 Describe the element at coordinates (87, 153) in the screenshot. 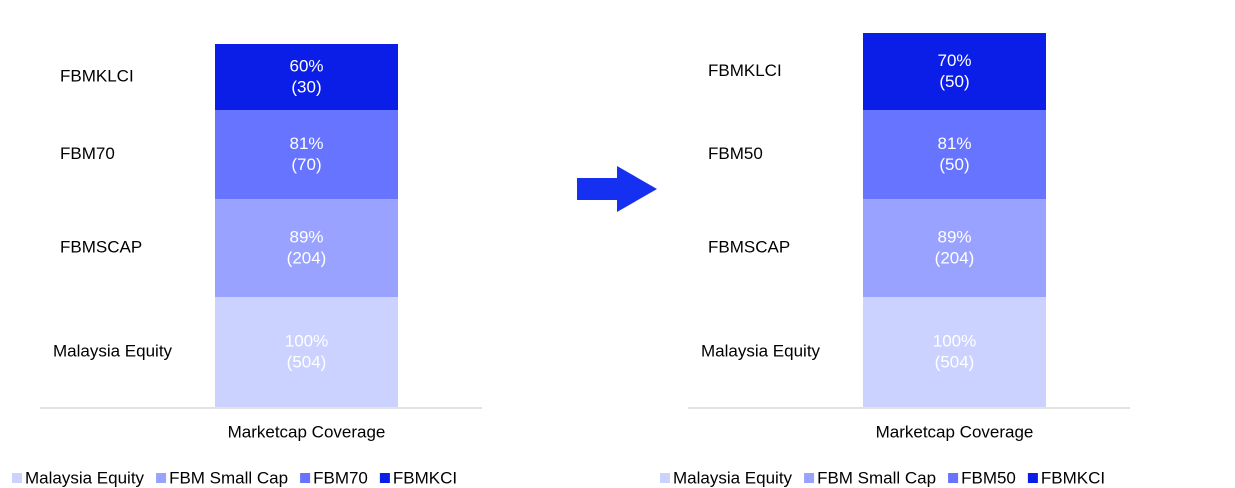

I see `row-label: FBM70` at that location.